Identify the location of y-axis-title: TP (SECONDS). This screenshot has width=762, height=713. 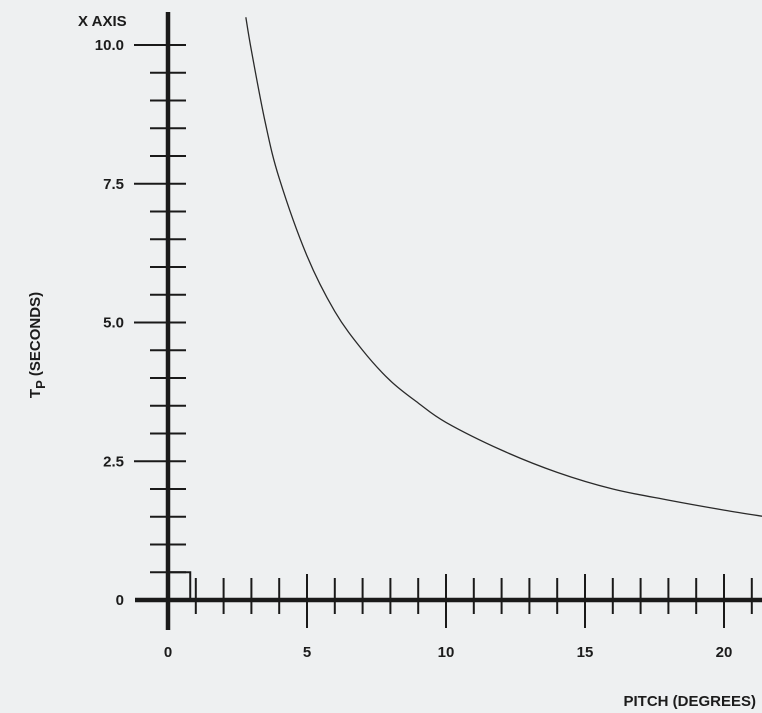
(37, 345).